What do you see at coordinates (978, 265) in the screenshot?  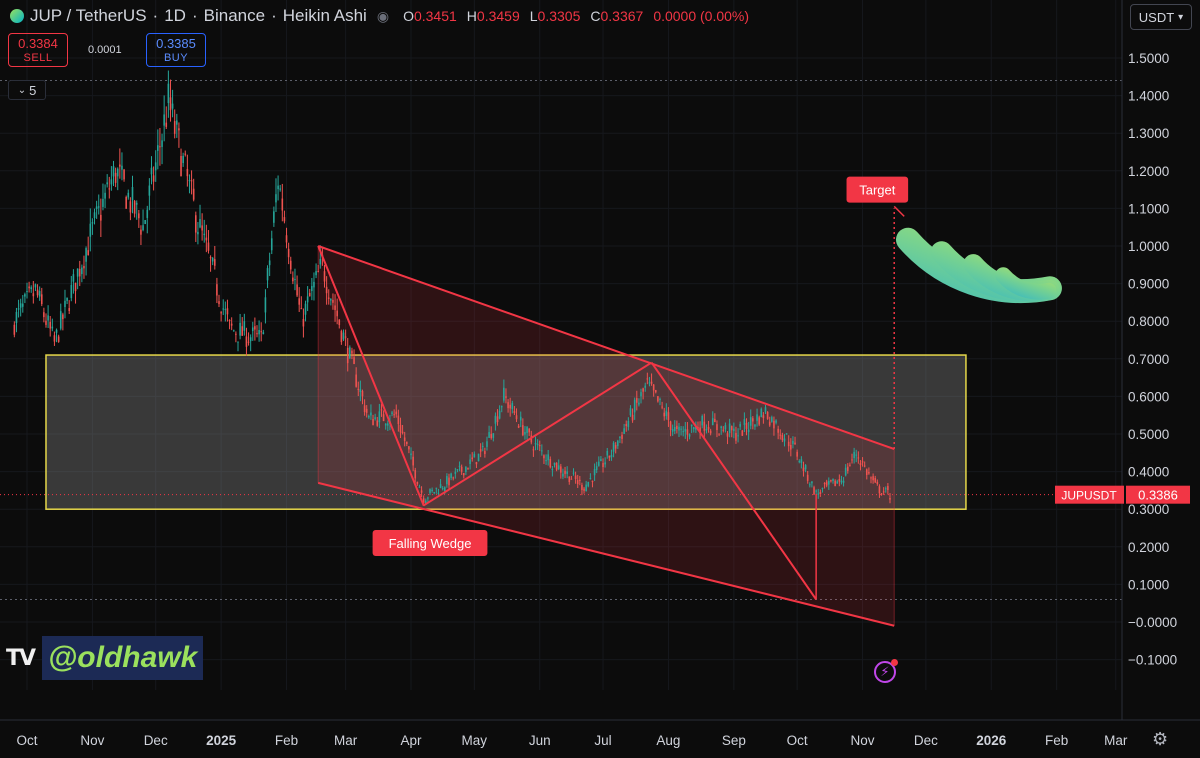 I see `jup-logo` at bounding box center [978, 265].